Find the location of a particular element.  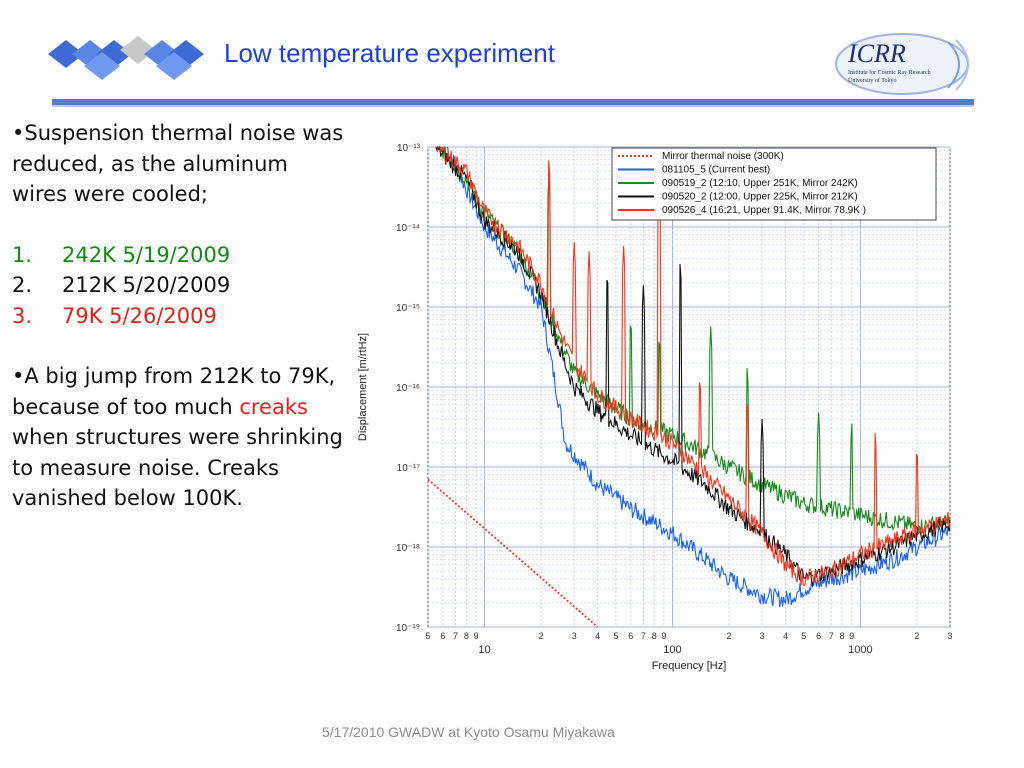

title-divider is located at coordinates (513, 102).